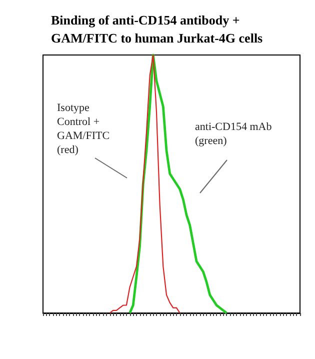  Describe the element at coordinates (233, 134) in the screenshot. I see `annotation: anti-CD154 mAb (green)` at that location.